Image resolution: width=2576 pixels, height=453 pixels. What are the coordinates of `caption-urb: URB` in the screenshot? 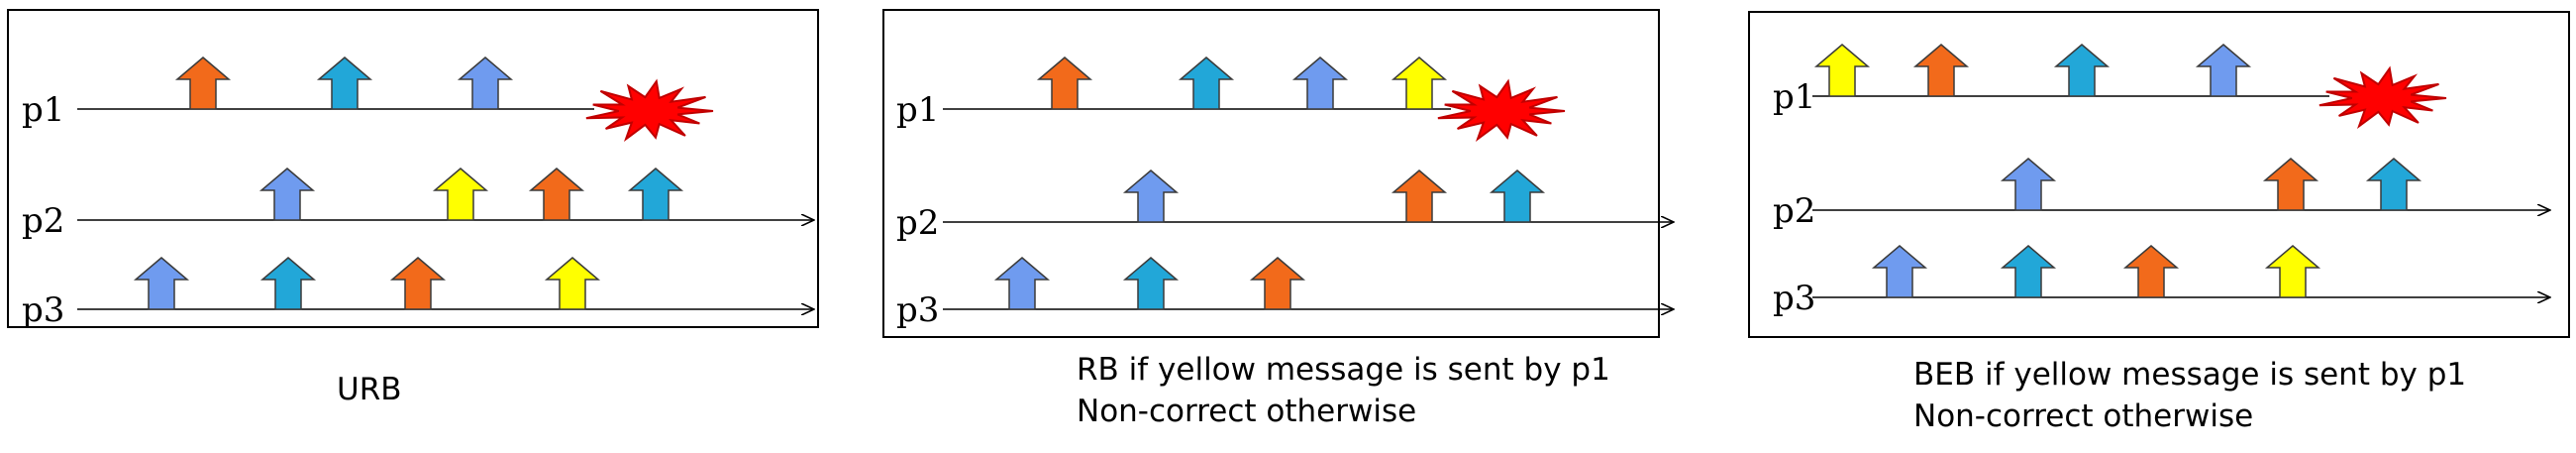 It's located at (369, 390).